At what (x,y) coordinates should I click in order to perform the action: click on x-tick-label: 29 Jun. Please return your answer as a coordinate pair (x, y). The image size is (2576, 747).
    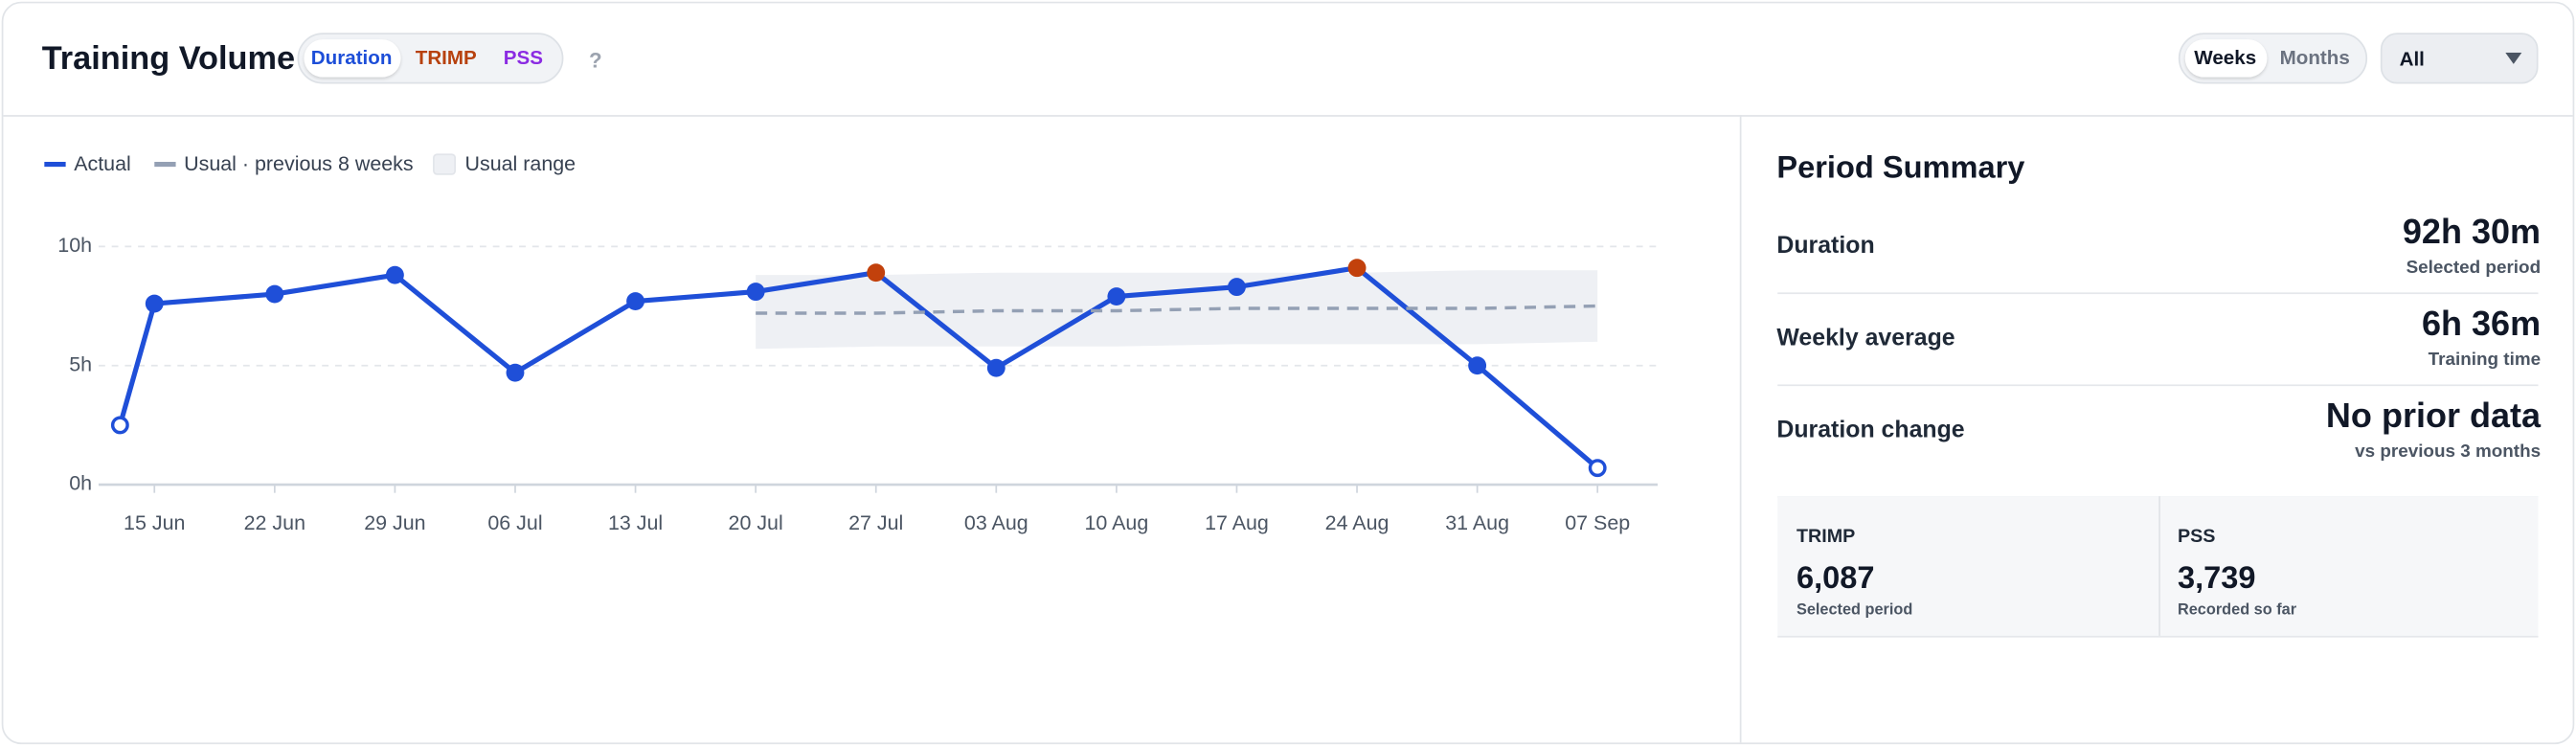
    Looking at the image, I should click on (393, 521).